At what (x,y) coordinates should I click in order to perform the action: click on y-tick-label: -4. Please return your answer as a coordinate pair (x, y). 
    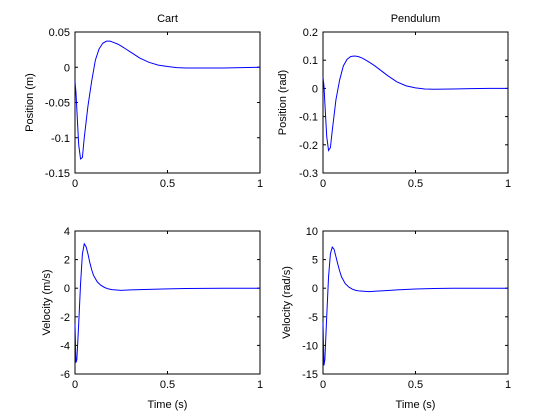
    Looking at the image, I should click on (65, 346).